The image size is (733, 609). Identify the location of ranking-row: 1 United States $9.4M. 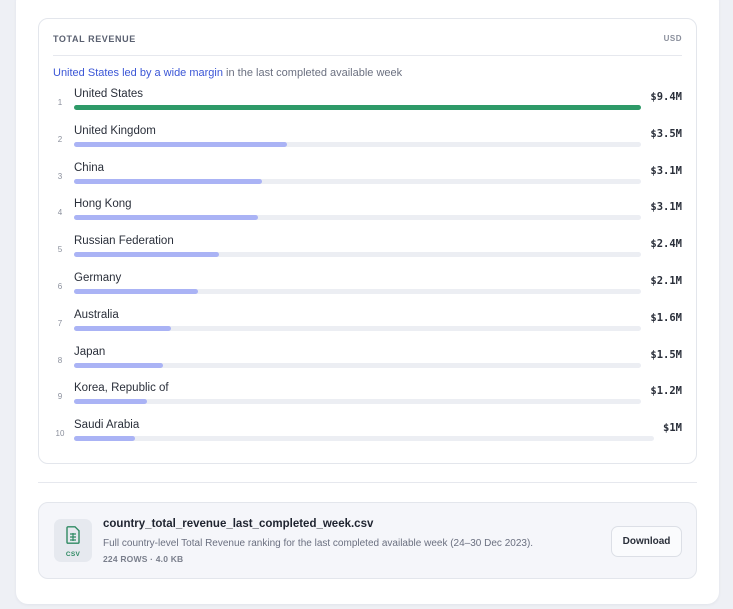
(367, 106).